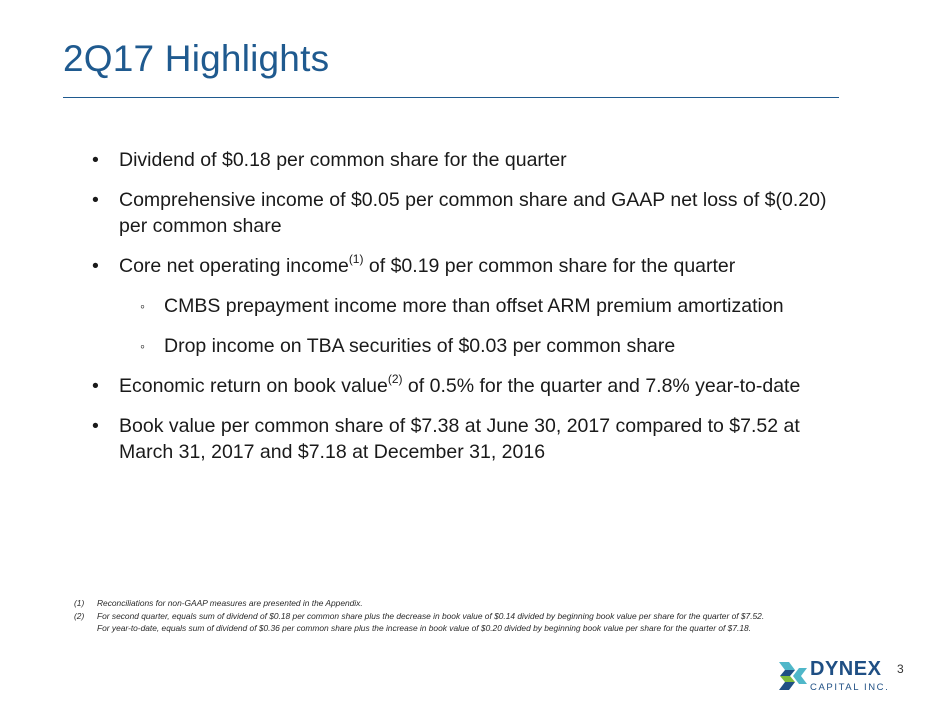 The height and width of the screenshot is (705, 940). Describe the element at coordinates (356, 259) in the screenshot. I see `footnote-ref: (1)` at that location.